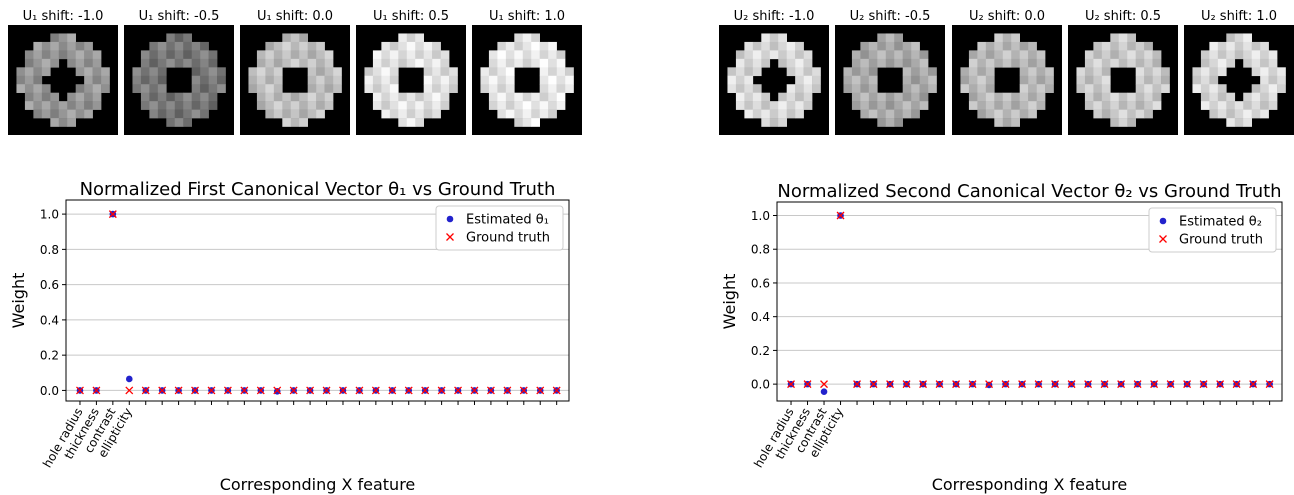  I want to click on y-tick-label: 0.2, so click(760, 351).